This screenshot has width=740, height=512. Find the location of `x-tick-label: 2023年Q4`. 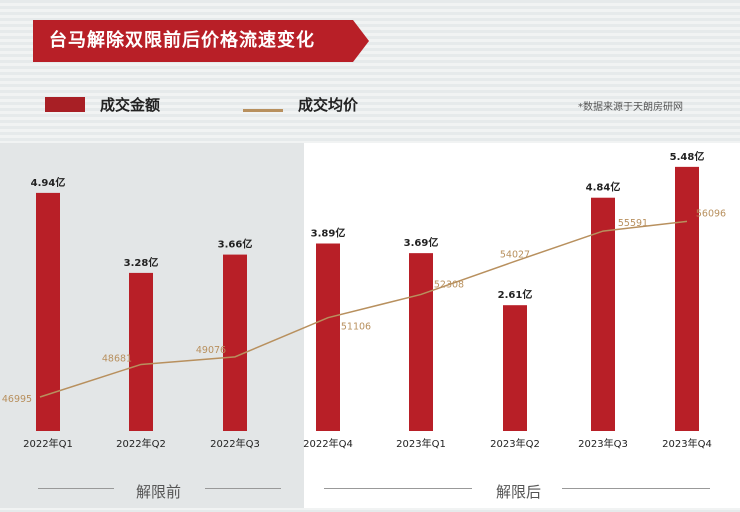

x-tick-label: 2023年Q4 is located at coordinates (687, 443).